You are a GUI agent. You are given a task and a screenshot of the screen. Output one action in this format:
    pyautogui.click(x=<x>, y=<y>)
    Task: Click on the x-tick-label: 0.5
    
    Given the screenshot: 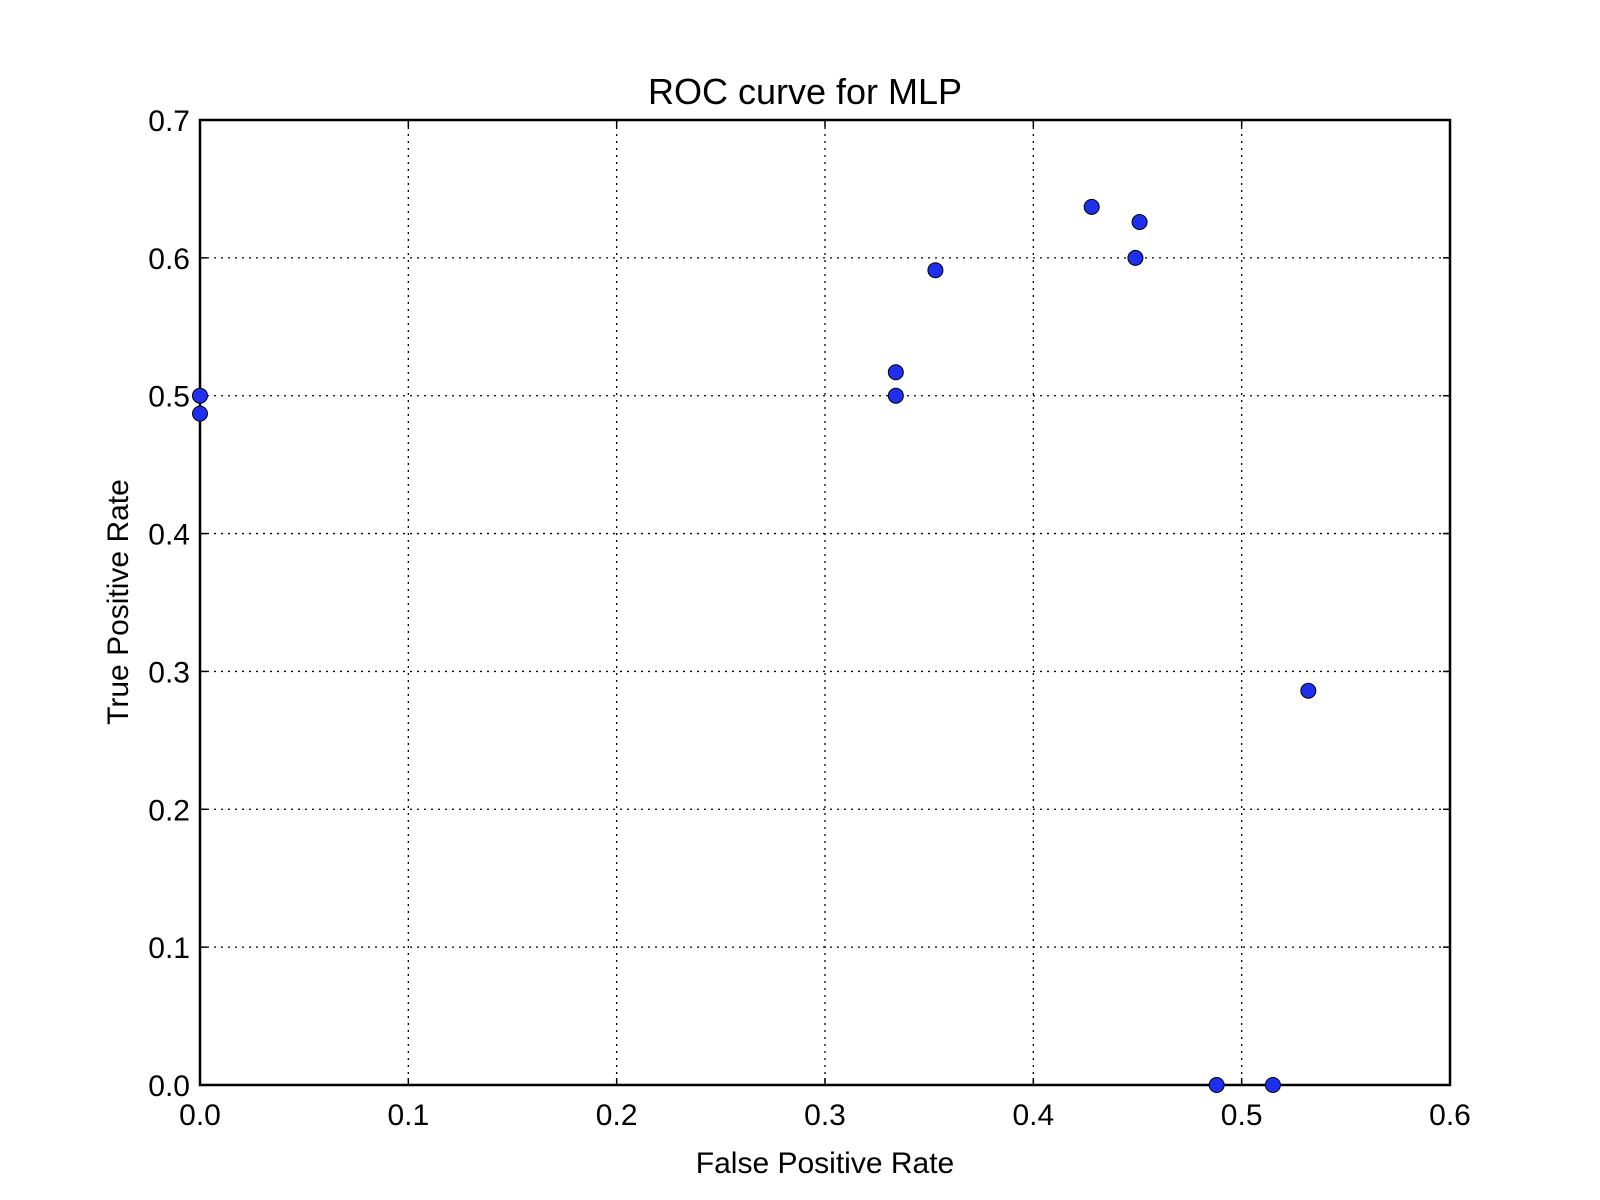 What is the action you would take?
    pyautogui.click(x=1242, y=1115)
    